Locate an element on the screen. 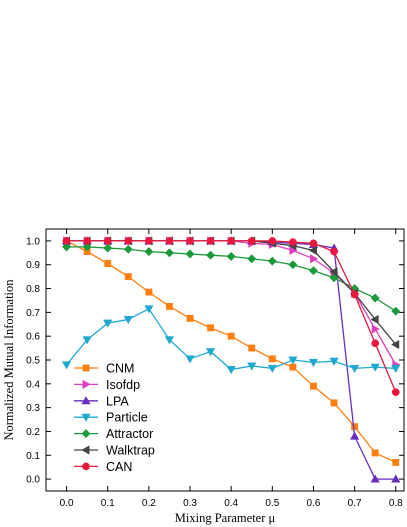 The width and height of the screenshot is (407, 527). legend-item-can: CAN is located at coordinates (103, 467).